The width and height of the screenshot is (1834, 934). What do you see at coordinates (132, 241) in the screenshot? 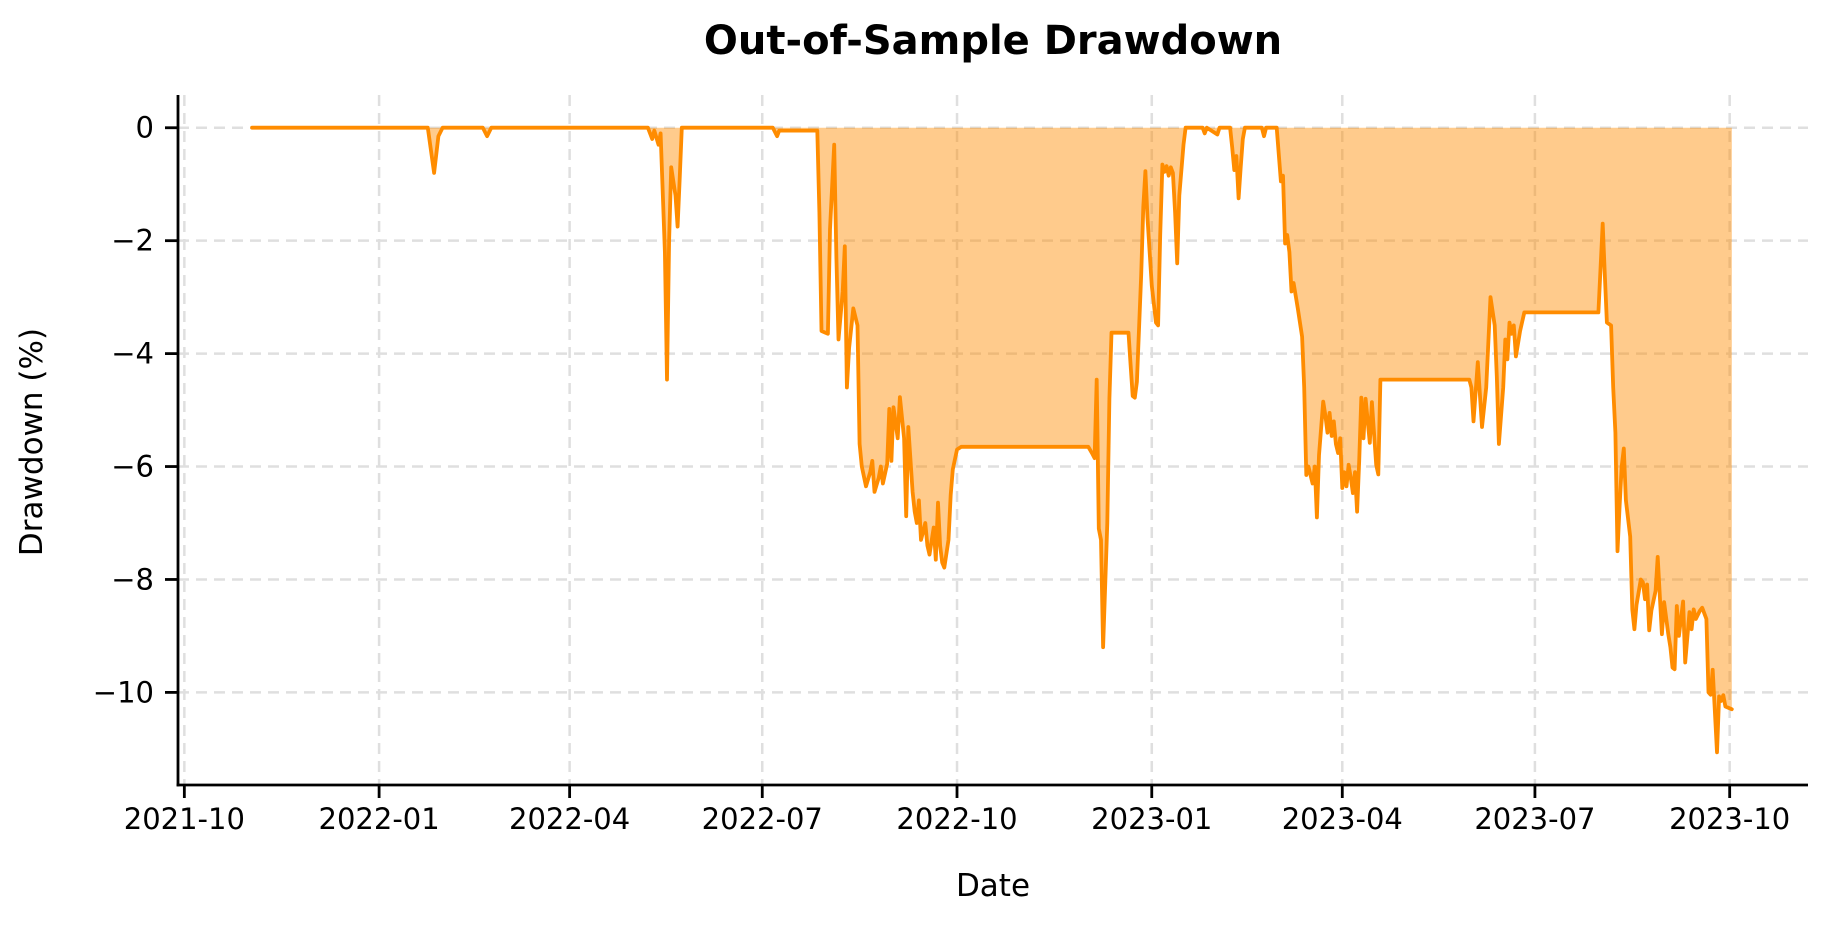
I see `y-tick-label: −2` at bounding box center [132, 241].